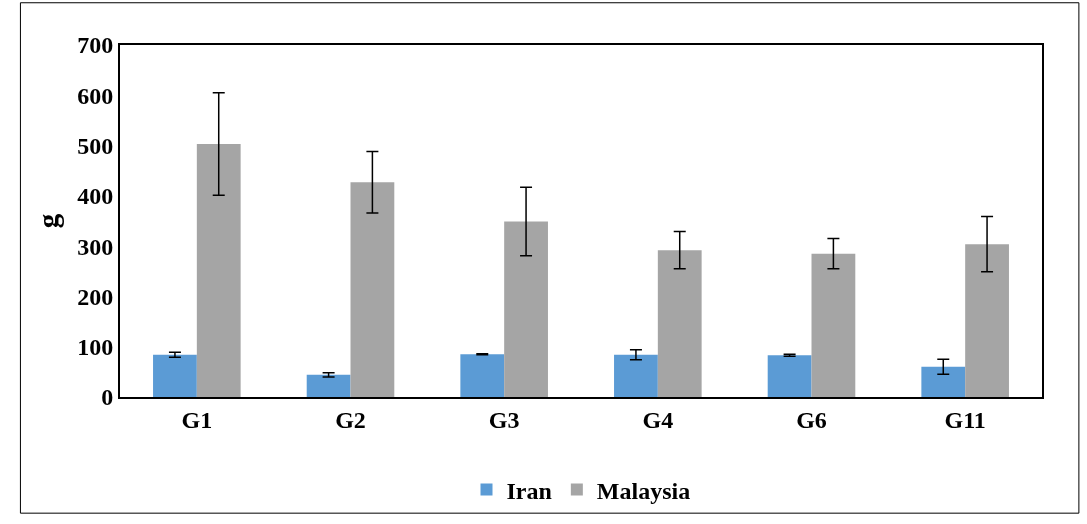  I want to click on x-tick-label: G4, so click(658, 419).